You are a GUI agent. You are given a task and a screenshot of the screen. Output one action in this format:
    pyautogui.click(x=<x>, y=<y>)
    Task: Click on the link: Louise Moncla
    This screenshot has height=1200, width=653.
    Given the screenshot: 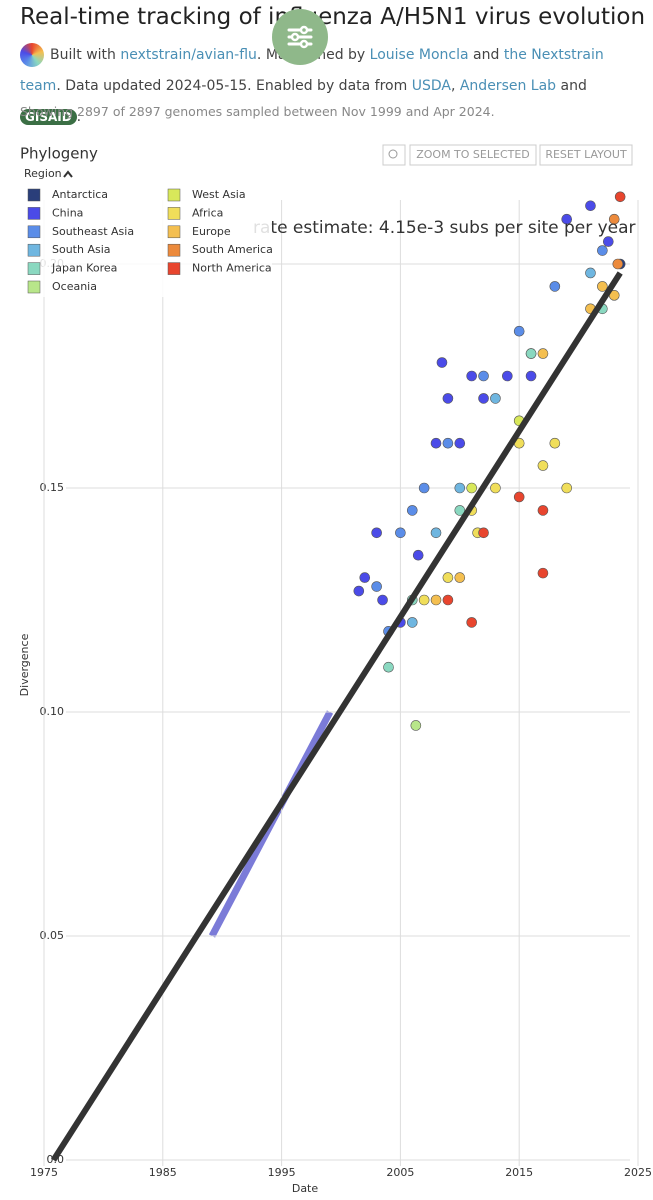 What is the action you would take?
    pyautogui.click(x=419, y=55)
    